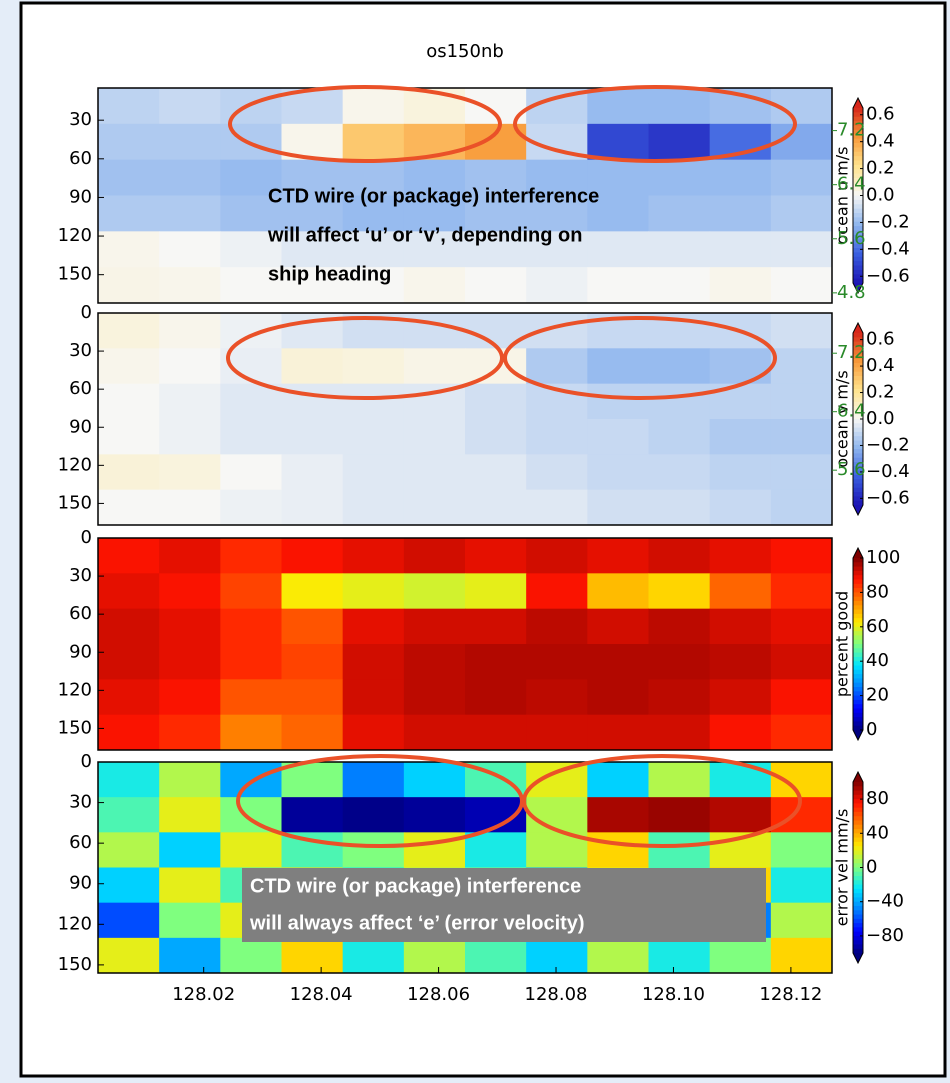  What do you see at coordinates (883, 557) in the screenshot?
I see `colorbar-tick-label: 100` at bounding box center [883, 557].